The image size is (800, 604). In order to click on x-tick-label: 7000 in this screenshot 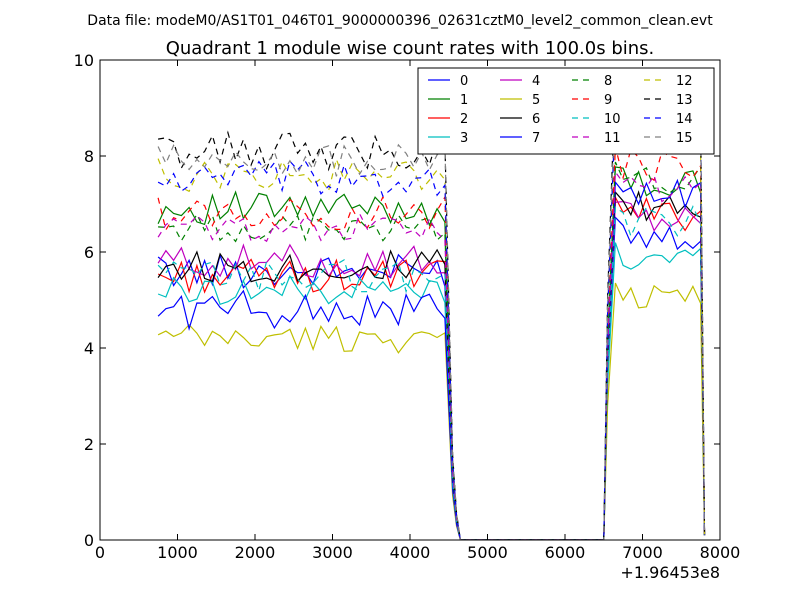, I will do `click(642, 552)`.